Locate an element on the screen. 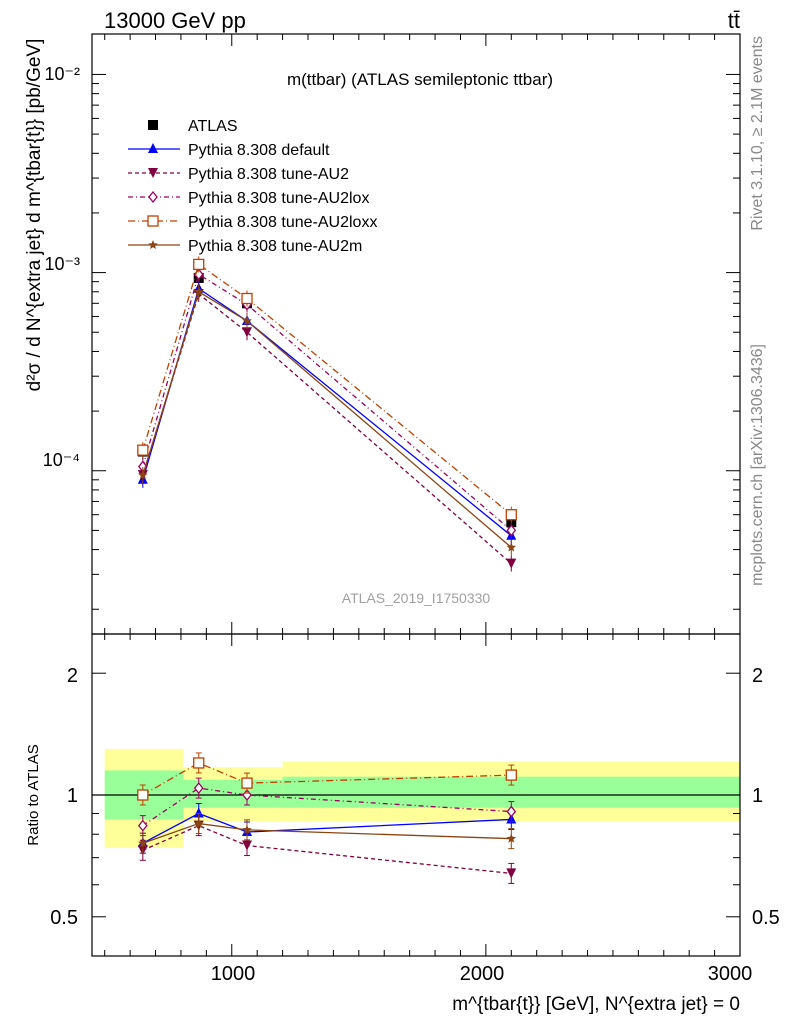 The height and width of the screenshot is (1024, 786). legend-entry-4: Pythia 8.308 tune-AU2loxx is located at coordinates (252, 222).